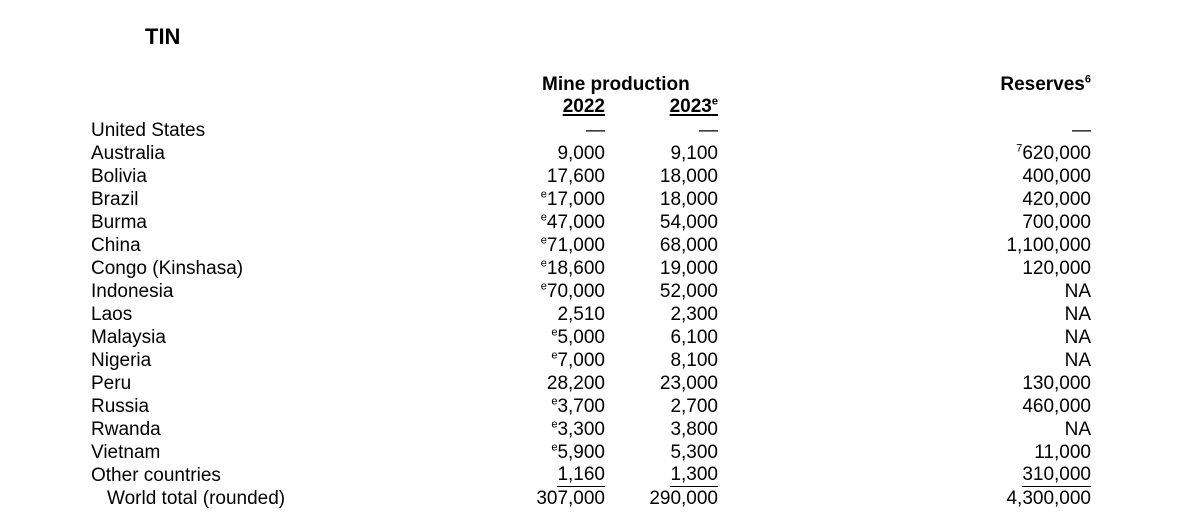  I want to click on table-row: Indonesia e70,000 52,000 NA, so click(601, 291).